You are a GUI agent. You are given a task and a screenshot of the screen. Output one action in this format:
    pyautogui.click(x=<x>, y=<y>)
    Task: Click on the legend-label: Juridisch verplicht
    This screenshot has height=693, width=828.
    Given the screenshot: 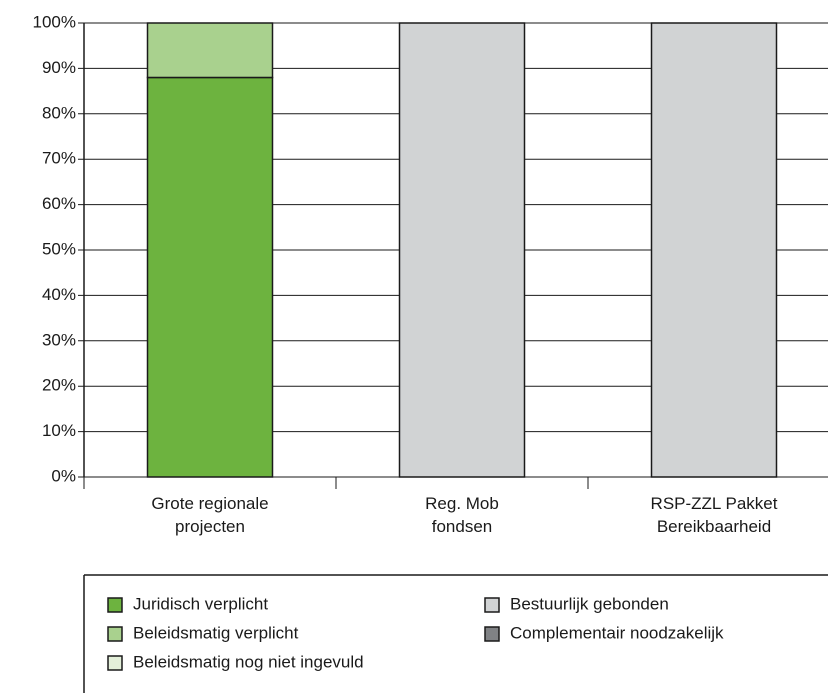 What is the action you would take?
    pyautogui.click(x=200, y=603)
    